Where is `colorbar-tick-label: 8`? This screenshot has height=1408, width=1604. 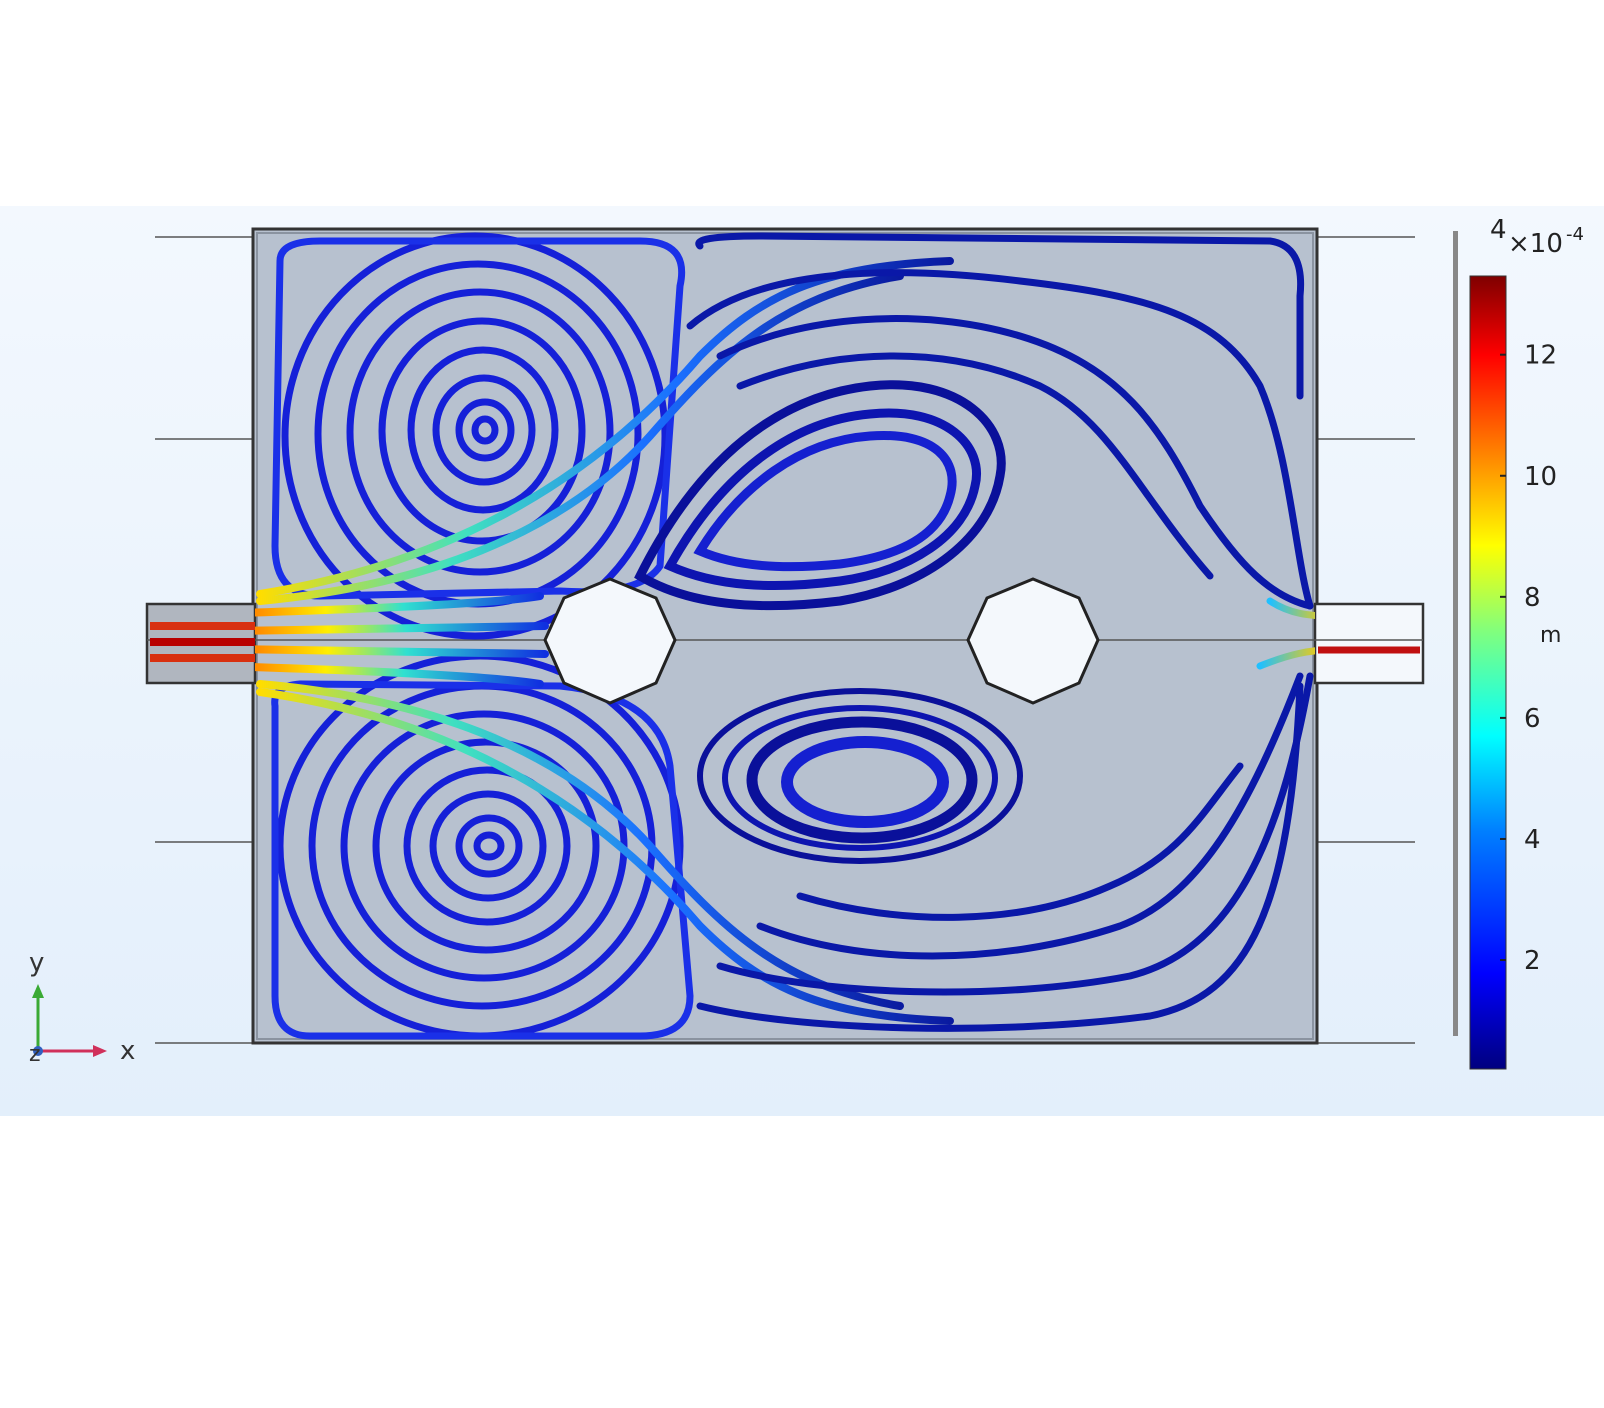
colorbar-tick-label: 8 is located at coordinates (1532, 598).